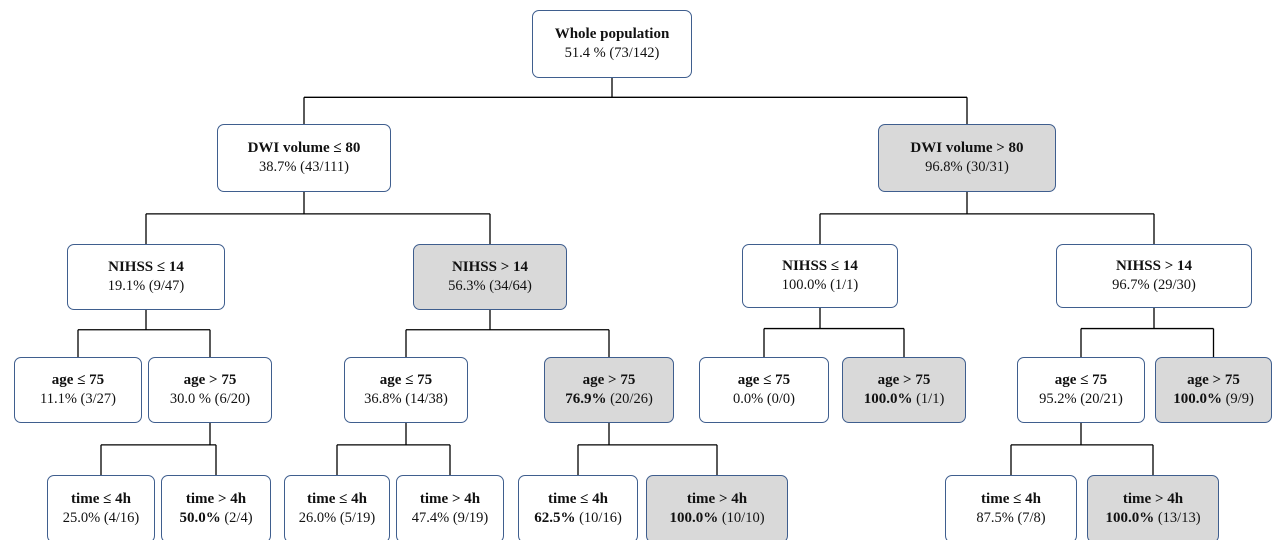 The height and width of the screenshot is (540, 1273). What do you see at coordinates (101, 518) in the screenshot?
I see `node-stat: 25.0% (4/16)` at bounding box center [101, 518].